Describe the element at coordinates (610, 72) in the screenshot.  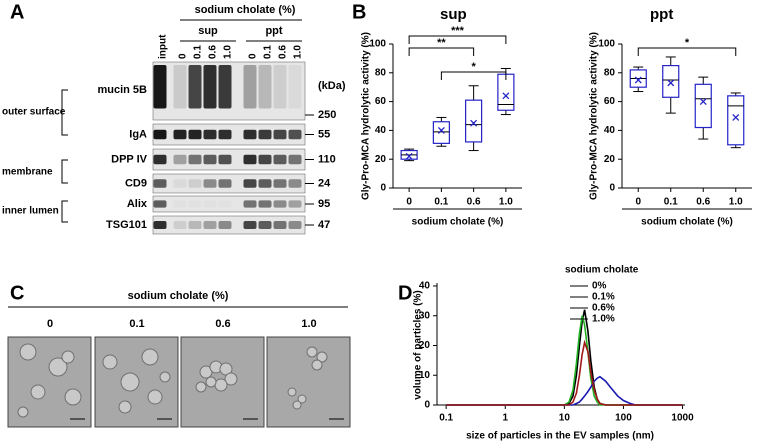
I see `y-tick-label: 80` at that location.